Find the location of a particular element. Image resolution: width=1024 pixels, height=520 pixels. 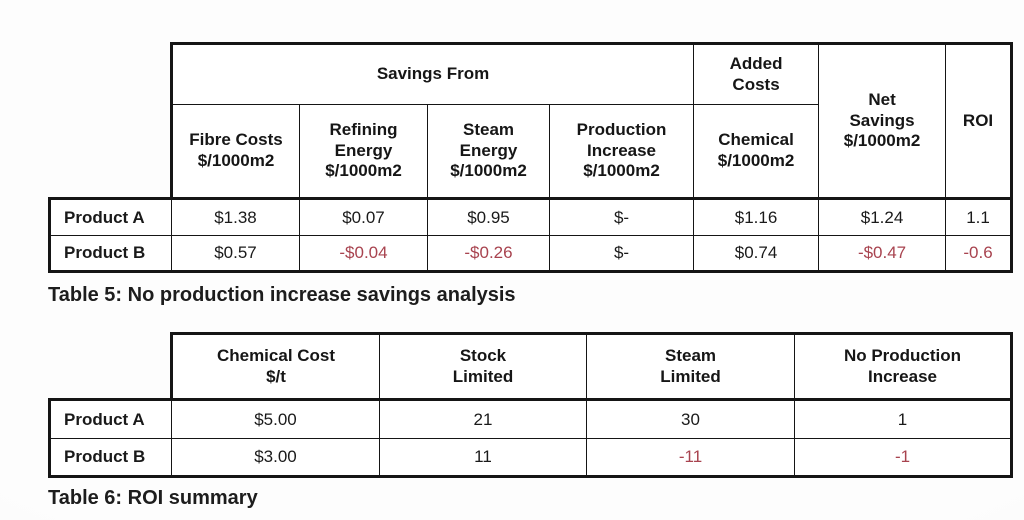

cell-b-steam-limited: -11 is located at coordinates (690, 458).